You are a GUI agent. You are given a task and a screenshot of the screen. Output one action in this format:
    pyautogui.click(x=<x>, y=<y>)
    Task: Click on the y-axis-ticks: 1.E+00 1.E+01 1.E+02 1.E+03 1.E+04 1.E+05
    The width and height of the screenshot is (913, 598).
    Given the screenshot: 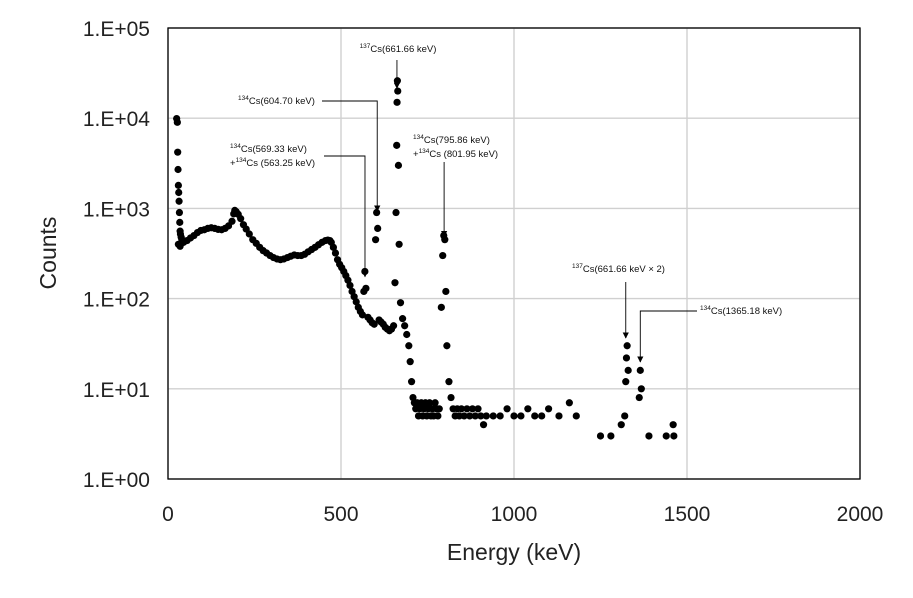 What is the action you would take?
    pyautogui.click(x=116, y=255)
    